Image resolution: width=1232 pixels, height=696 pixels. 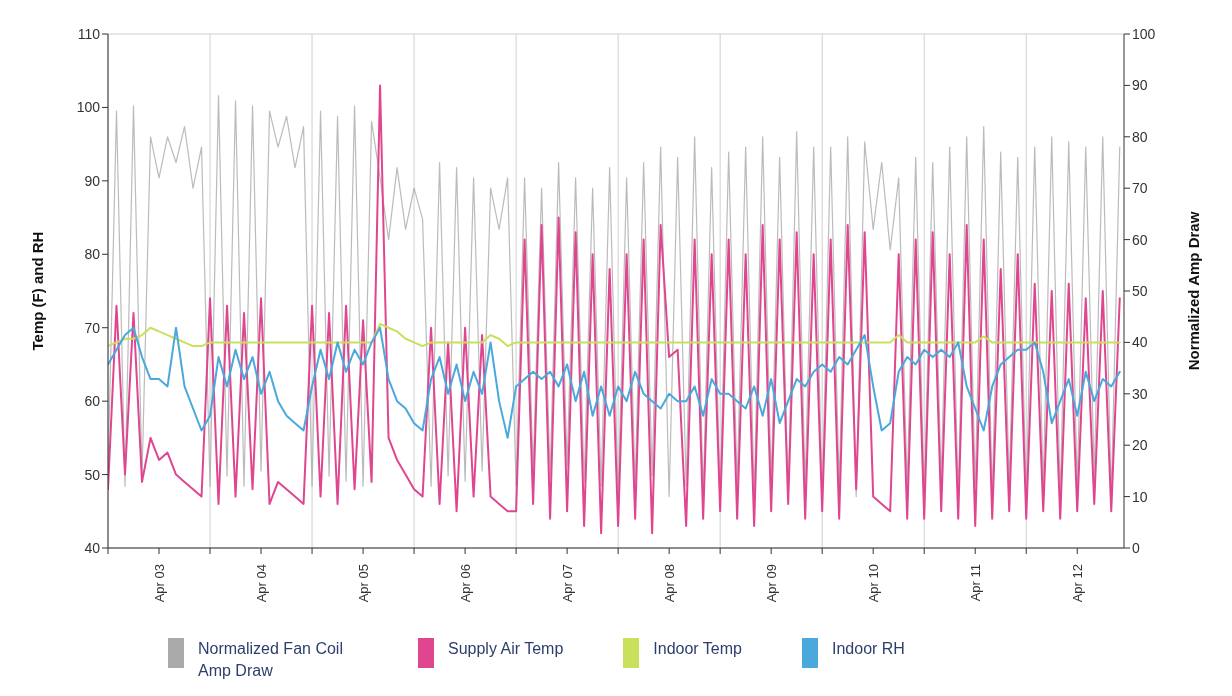 What do you see at coordinates (868, 649) in the screenshot?
I see `legend-label: Indoor RH` at bounding box center [868, 649].